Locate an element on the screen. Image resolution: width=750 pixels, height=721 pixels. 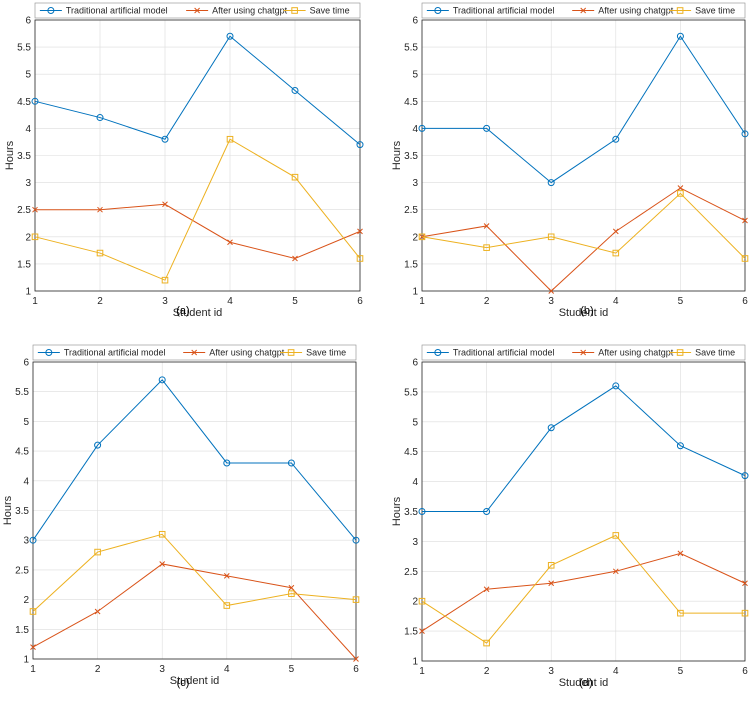
x-tick-label: 5 is located at coordinates (681, 671).